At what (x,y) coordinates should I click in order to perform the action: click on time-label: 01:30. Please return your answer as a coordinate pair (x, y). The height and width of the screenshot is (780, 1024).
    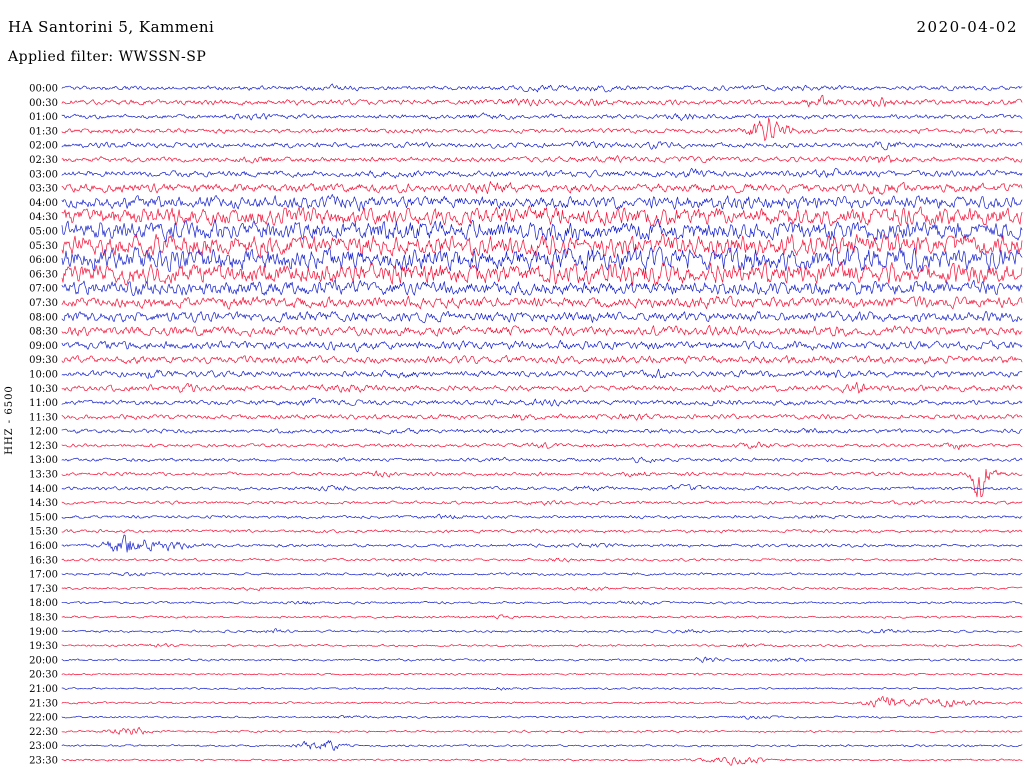
    Looking at the image, I should click on (43, 131).